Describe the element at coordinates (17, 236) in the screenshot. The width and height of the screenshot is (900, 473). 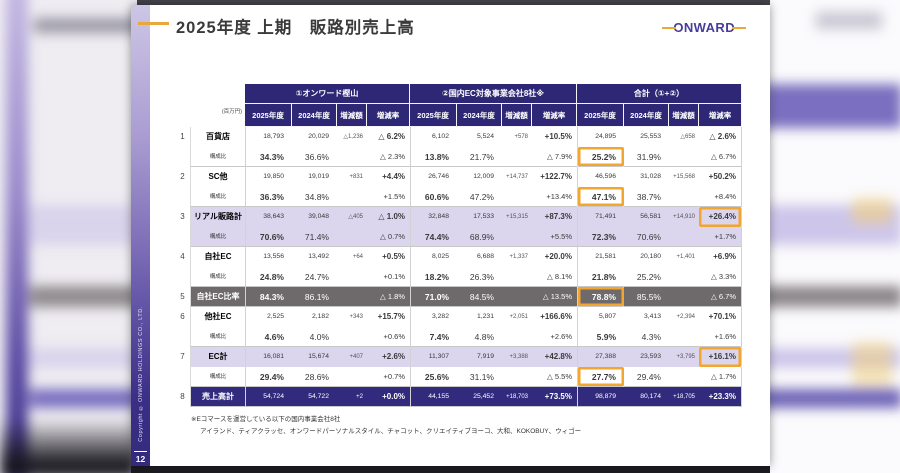
I see `blur-purple-streak` at that location.